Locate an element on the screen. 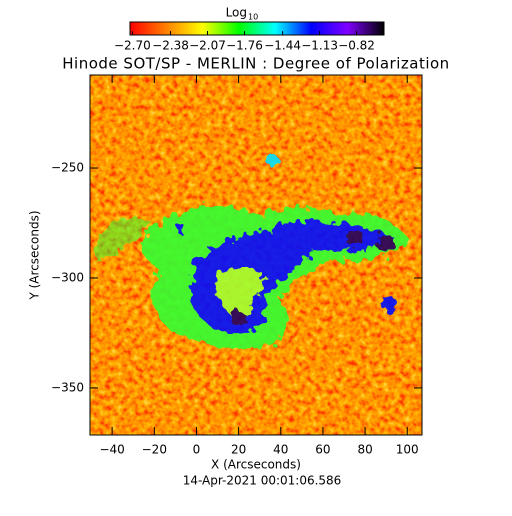  x-tick-label: 40 is located at coordinates (280, 450).